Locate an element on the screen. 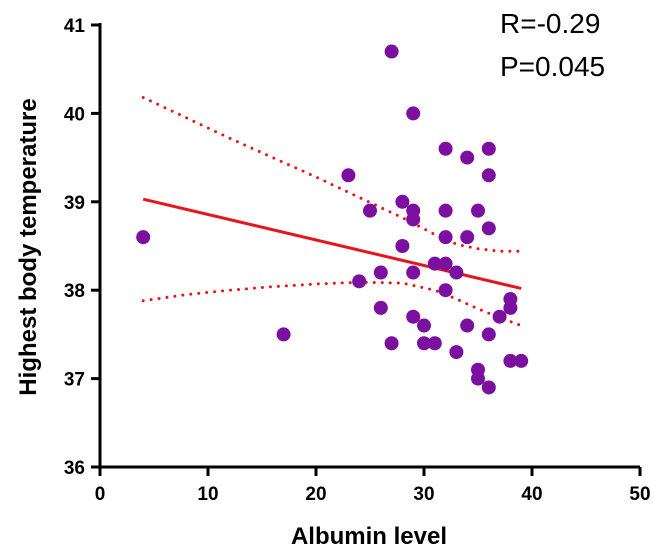 The width and height of the screenshot is (655, 550). ci-lower-line is located at coordinates (332, 304).